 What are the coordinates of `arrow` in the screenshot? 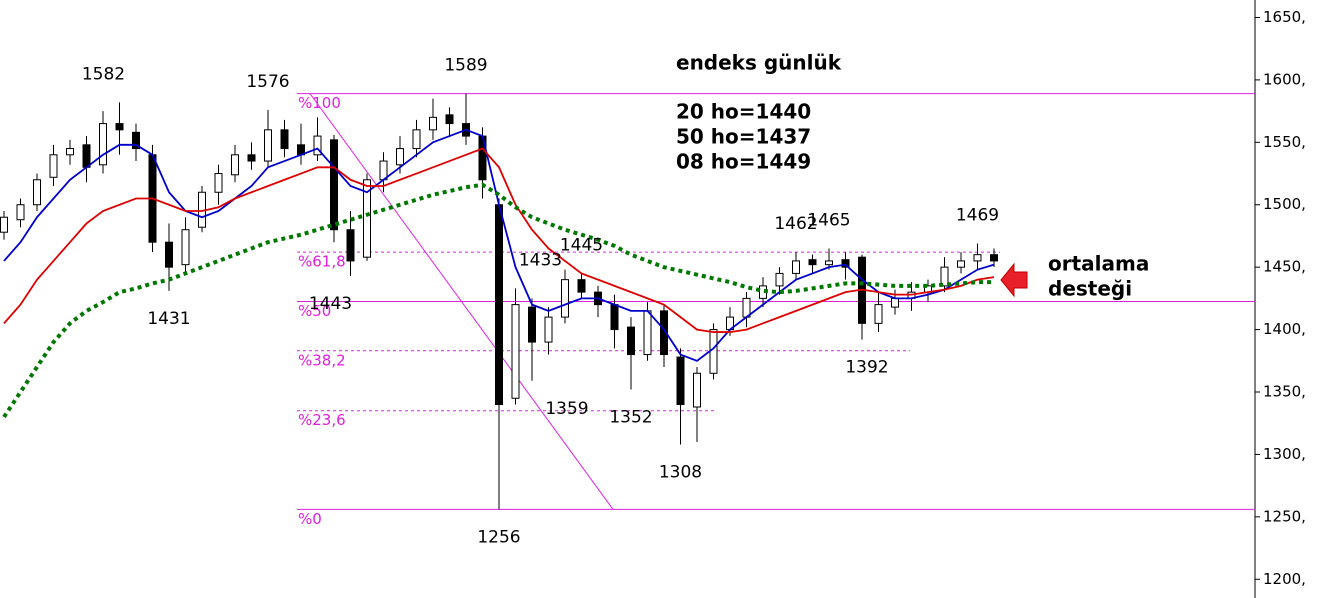 It's located at (1014, 280).